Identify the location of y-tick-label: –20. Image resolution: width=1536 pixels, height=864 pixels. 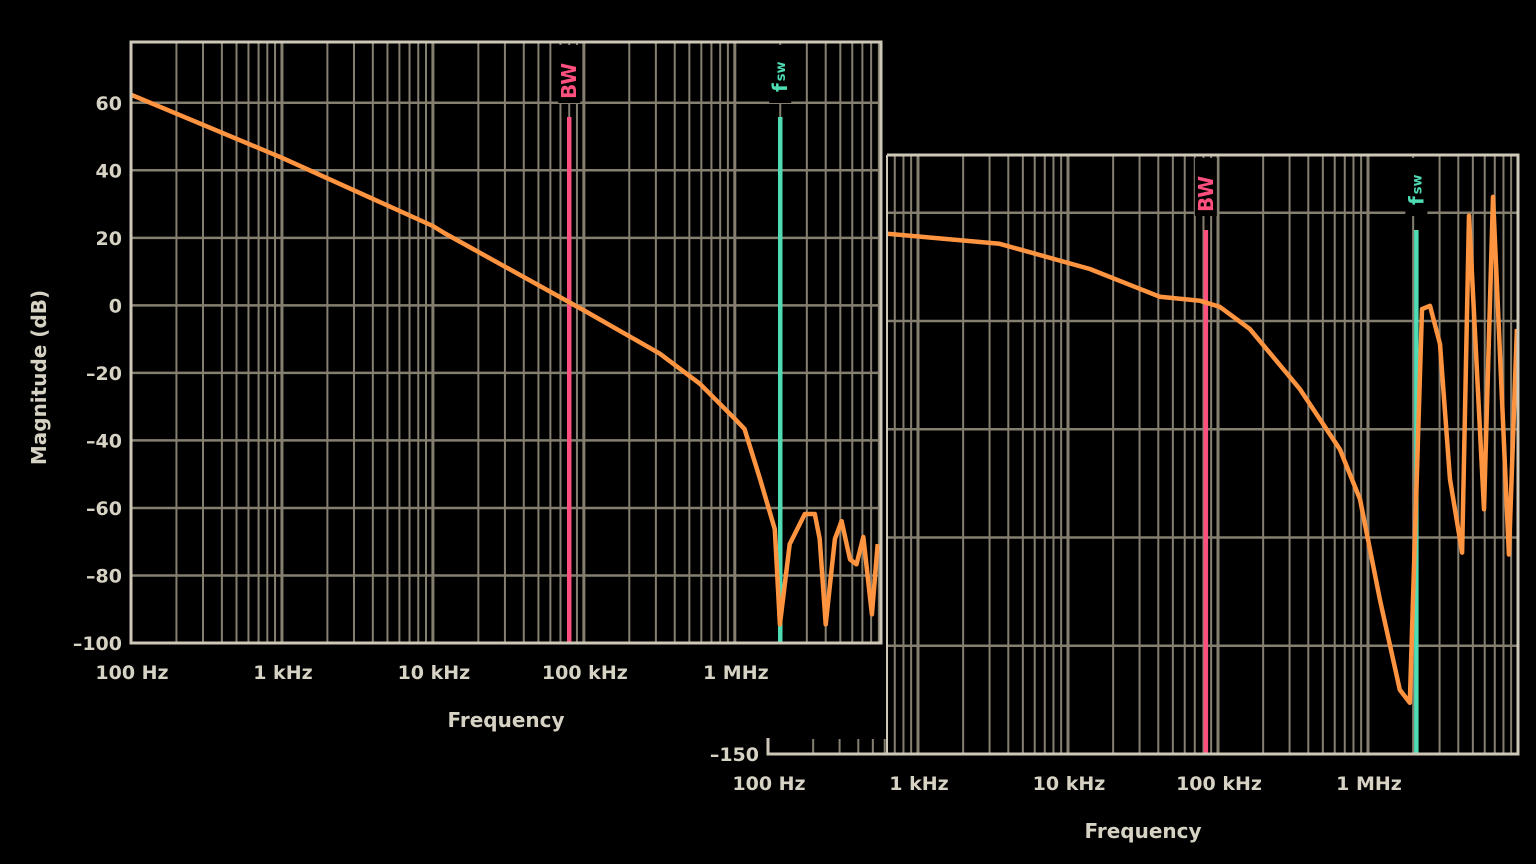
(104, 374).